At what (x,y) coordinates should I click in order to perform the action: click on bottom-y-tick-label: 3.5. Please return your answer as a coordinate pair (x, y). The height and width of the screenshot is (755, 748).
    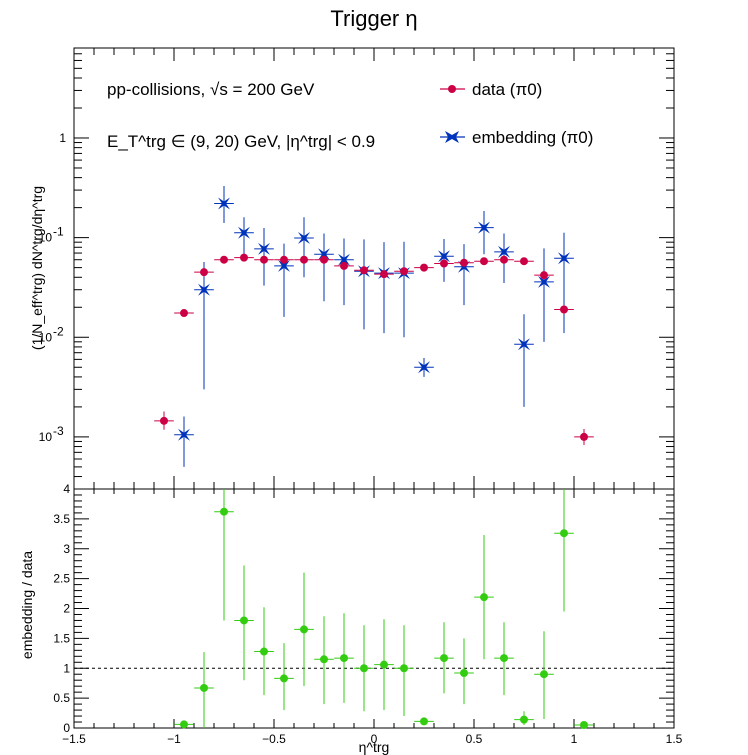
    Looking at the image, I should click on (61, 519).